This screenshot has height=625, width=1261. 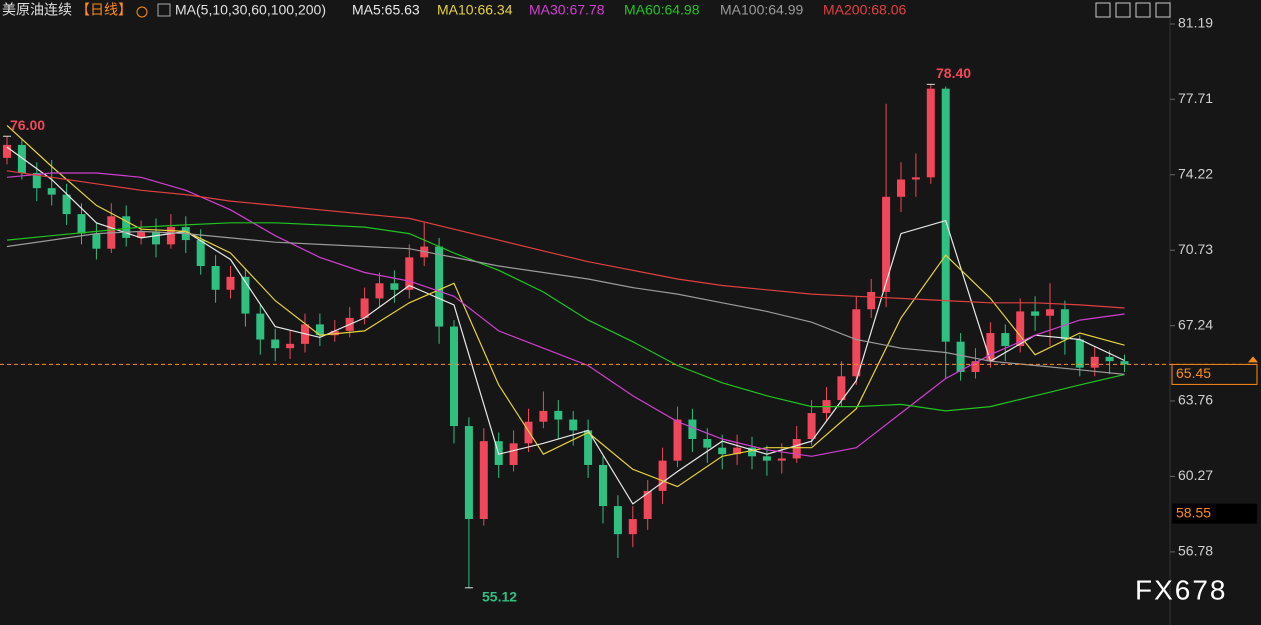 What do you see at coordinates (1193, 512) in the screenshot?
I see `cursor-price-label: 58.55` at bounding box center [1193, 512].